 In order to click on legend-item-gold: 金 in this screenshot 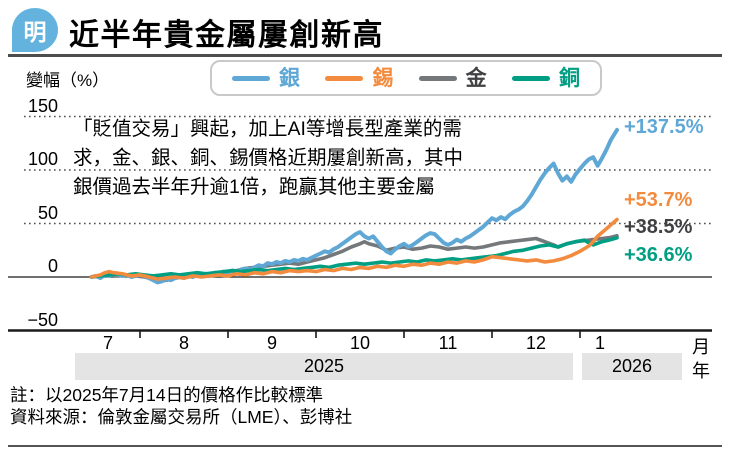, I will do `click(452, 78)`.